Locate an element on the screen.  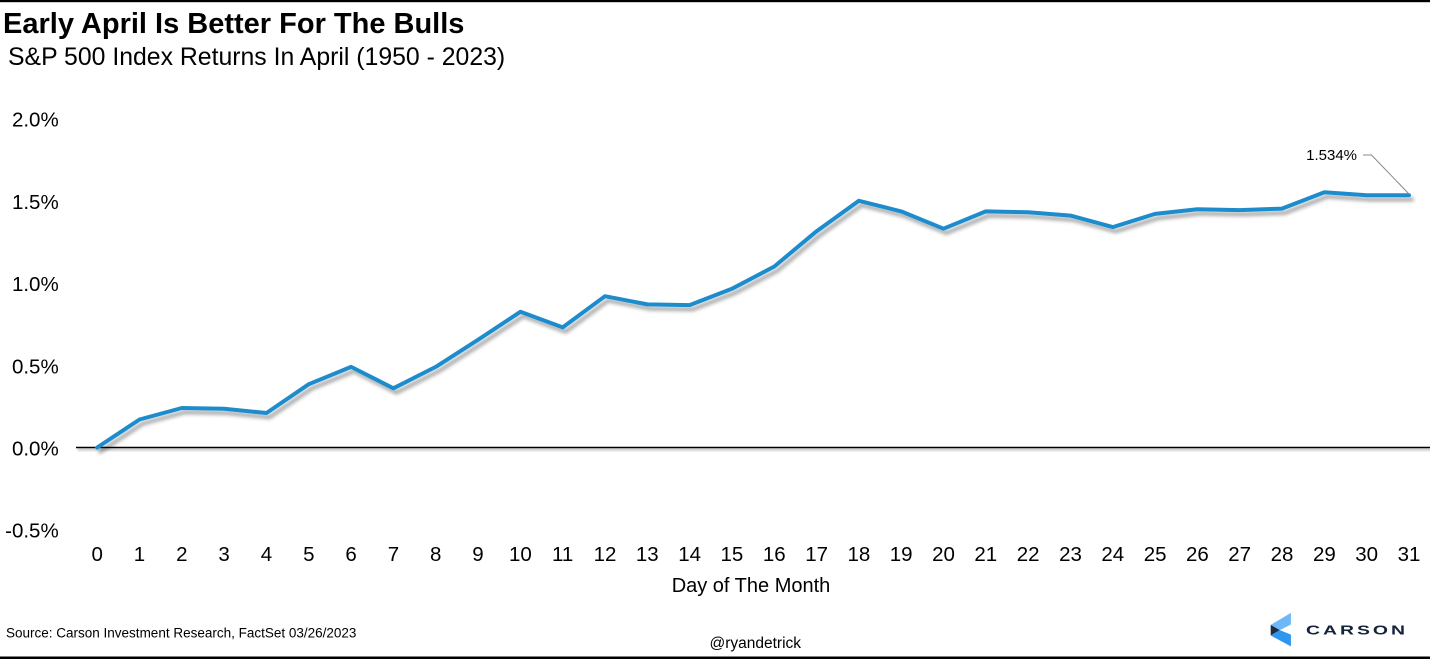
svg-text: 1.534% is located at coordinates (1331, 155).